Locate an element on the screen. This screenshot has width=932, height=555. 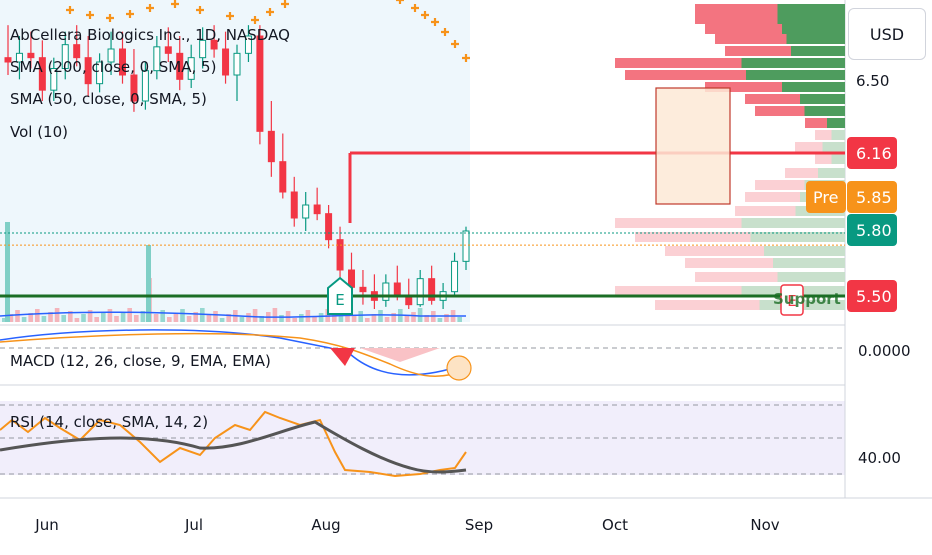
rsi-line is located at coordinates (233, 444).